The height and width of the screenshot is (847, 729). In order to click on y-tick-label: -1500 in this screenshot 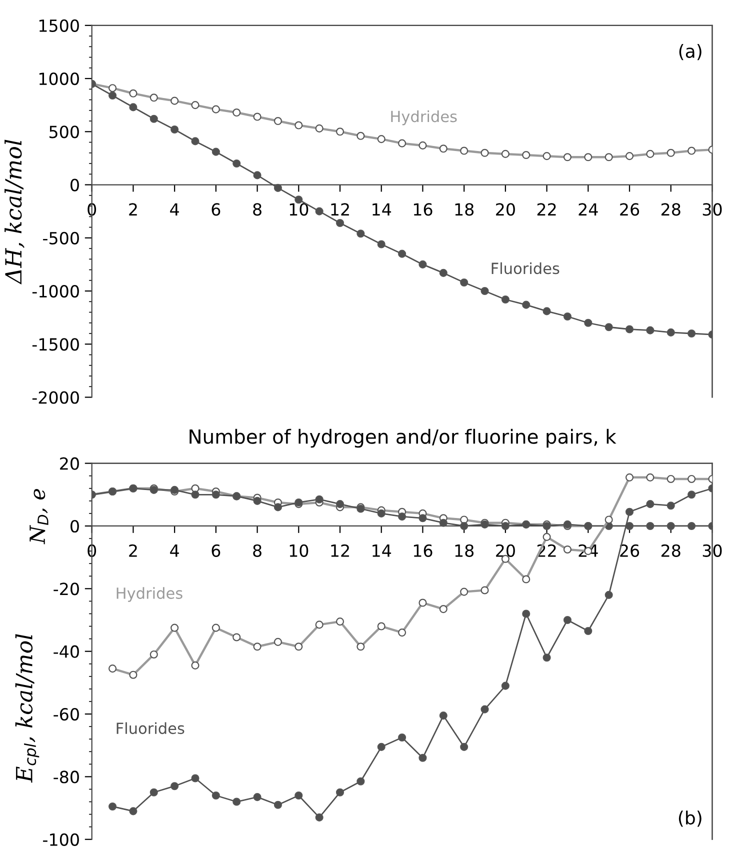, I will do `click(55, 344)`.